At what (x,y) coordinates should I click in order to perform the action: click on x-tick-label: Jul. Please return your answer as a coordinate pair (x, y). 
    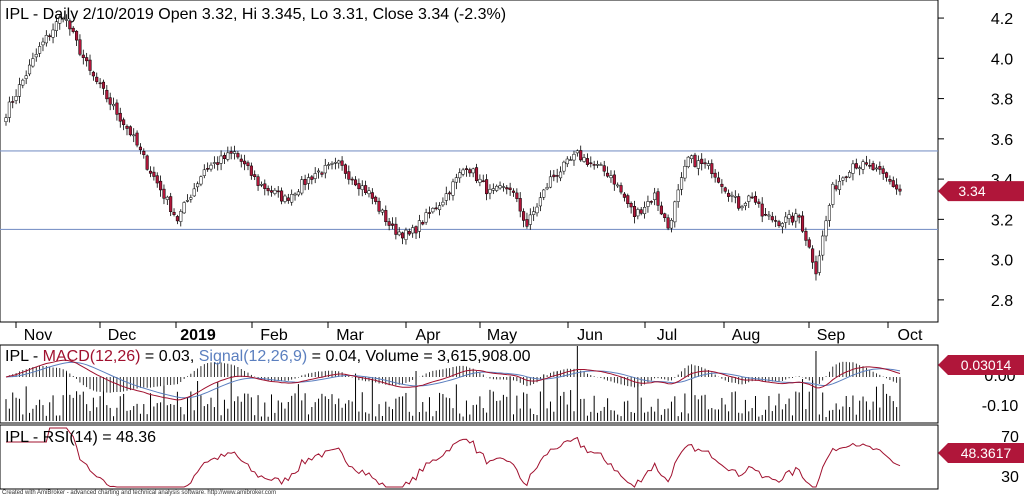
    Looking at the image, I should click on (667, 335).